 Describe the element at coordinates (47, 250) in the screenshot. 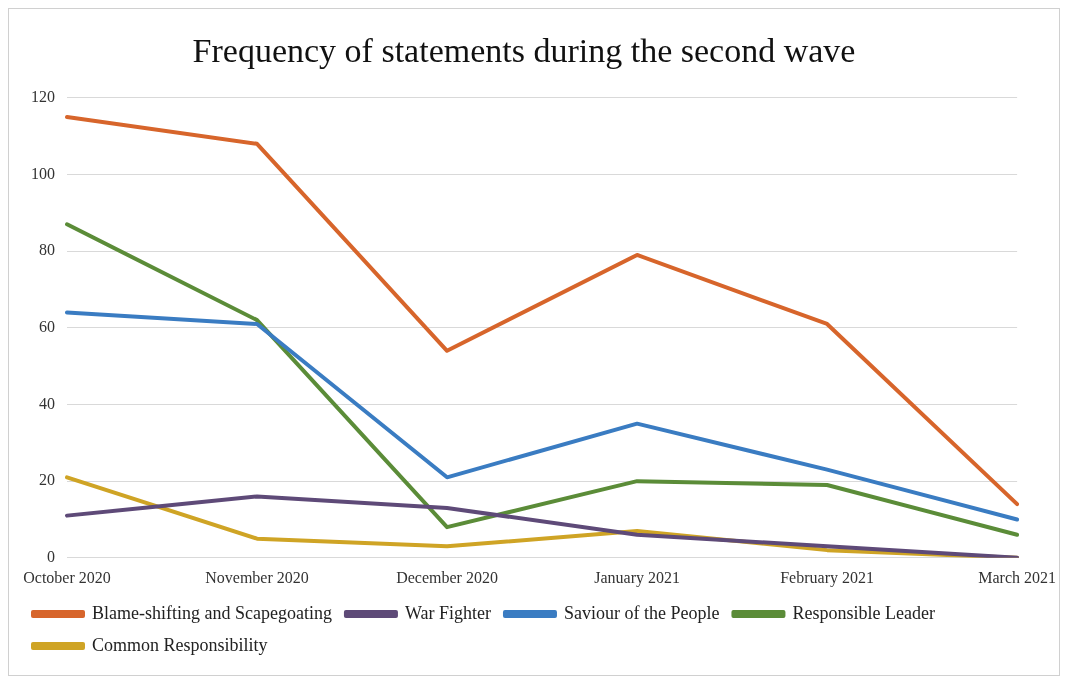

I see `y-tick-label: 80` at that location.